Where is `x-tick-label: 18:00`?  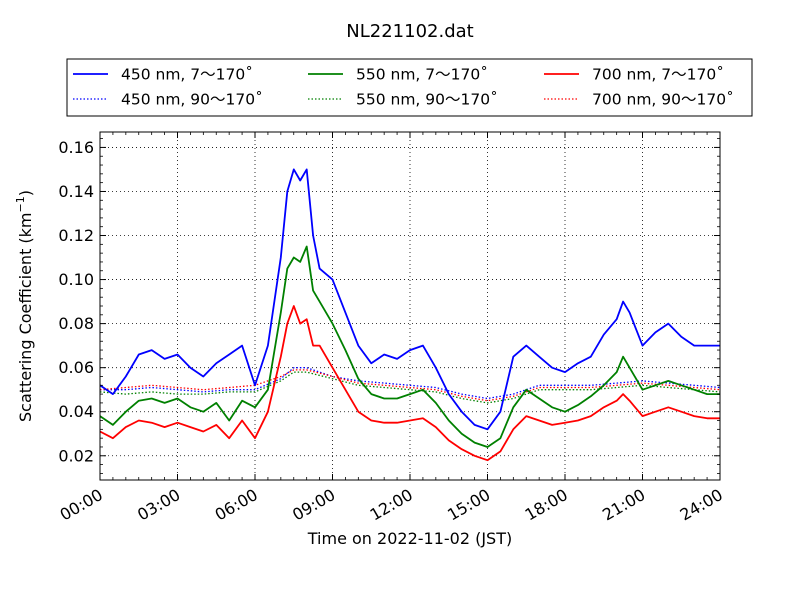 x-tick-label: 18:00 is located at coordinates (546, 505).